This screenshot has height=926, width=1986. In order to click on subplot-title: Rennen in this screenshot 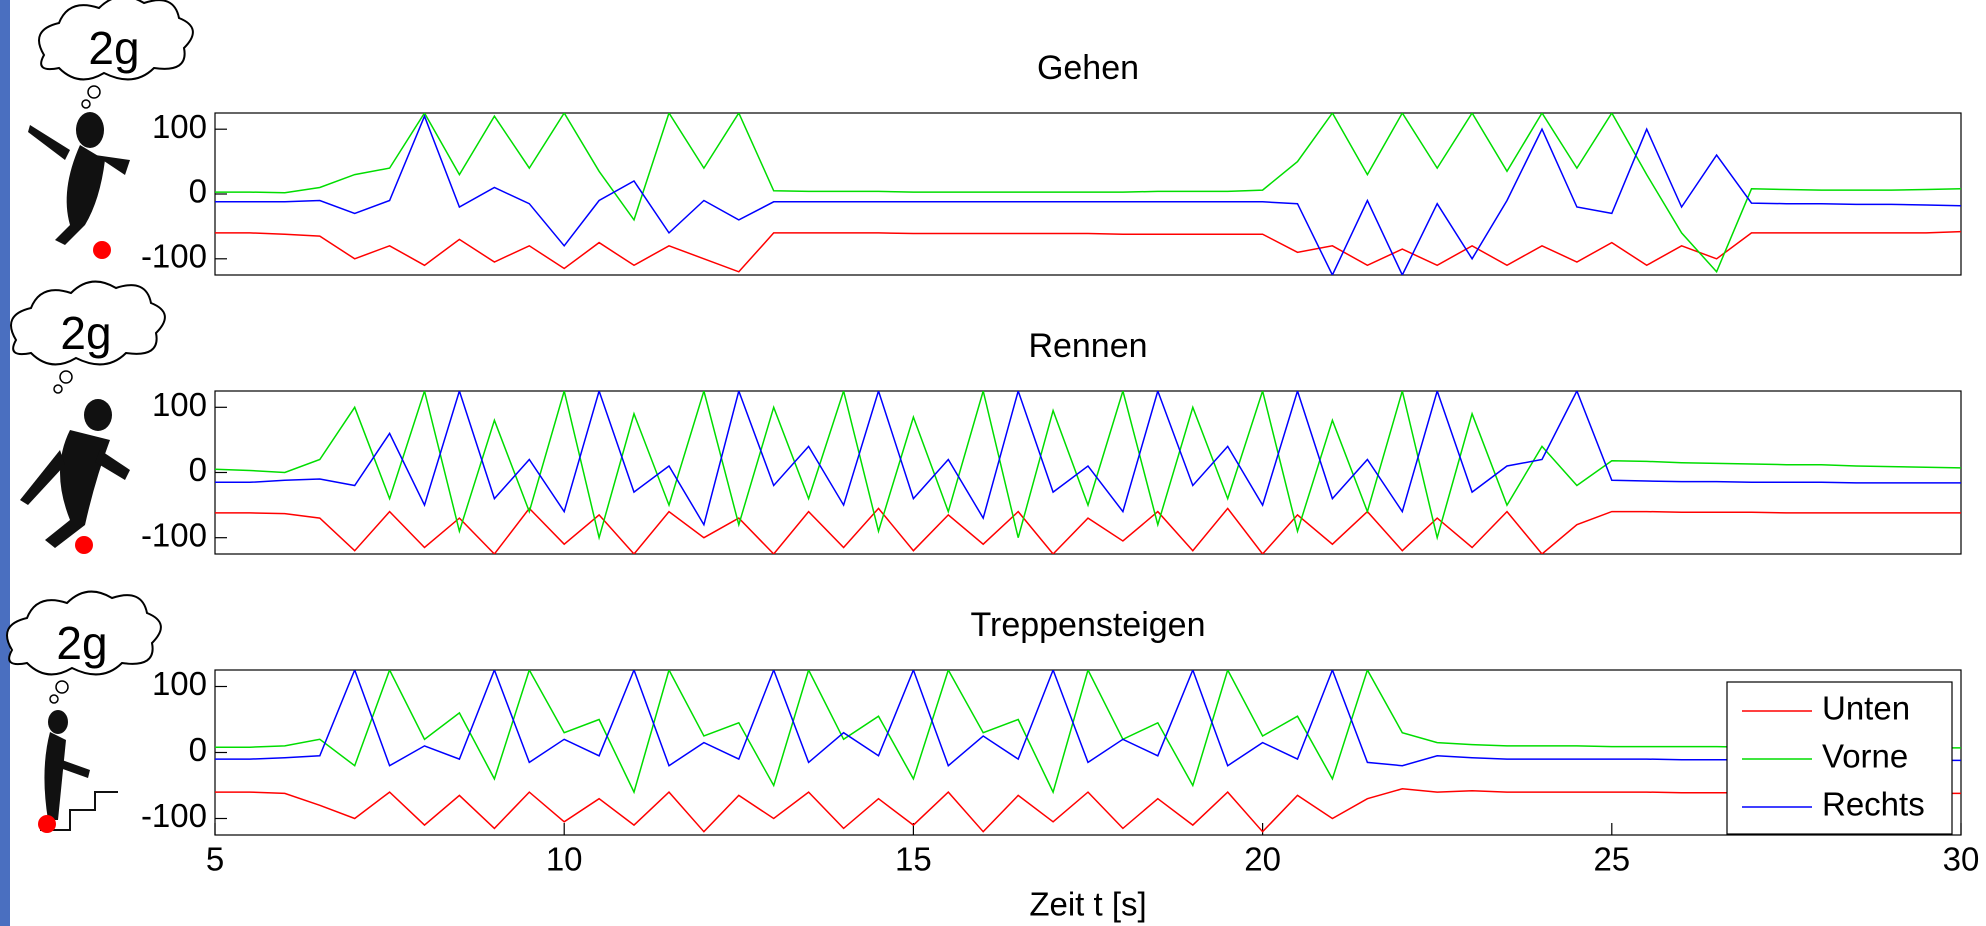, I will do `click(1087, 346)`.